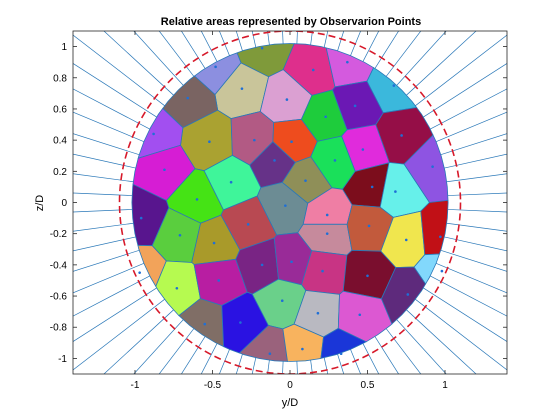 This screenshot has height=420, width=560. Describe the element at coordinates (290, 403) in the screenshot. I see `x-axis-label: y/D` at that location.